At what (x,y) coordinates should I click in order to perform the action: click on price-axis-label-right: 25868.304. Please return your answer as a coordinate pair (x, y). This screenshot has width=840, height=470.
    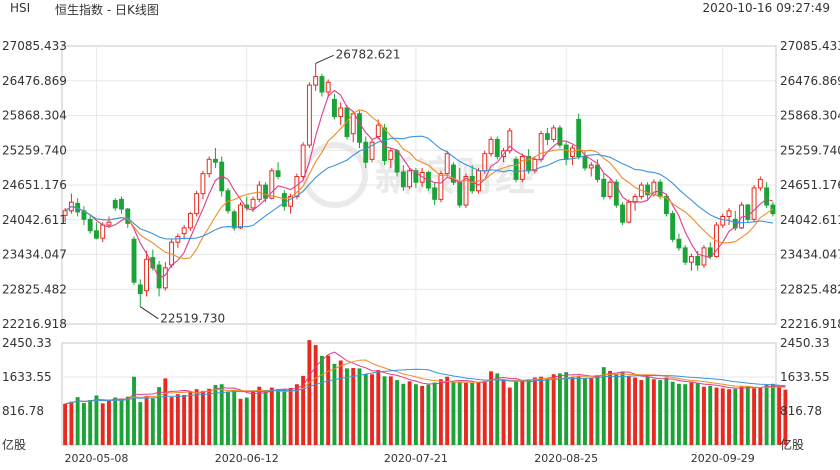
    Looking at the image, I should click on (810, 116).